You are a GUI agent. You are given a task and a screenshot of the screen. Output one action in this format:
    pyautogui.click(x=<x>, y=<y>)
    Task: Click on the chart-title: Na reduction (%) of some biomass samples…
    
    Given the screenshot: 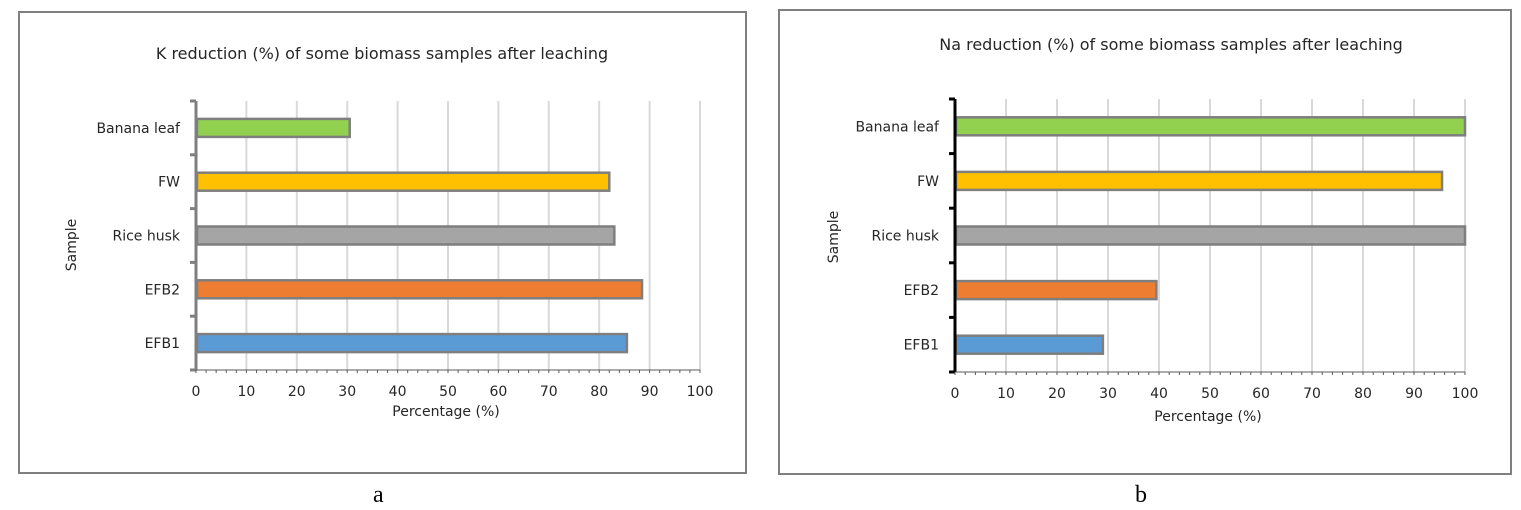 What is the action you would take?
    pyautogui.click(x=1171, y=44)
    